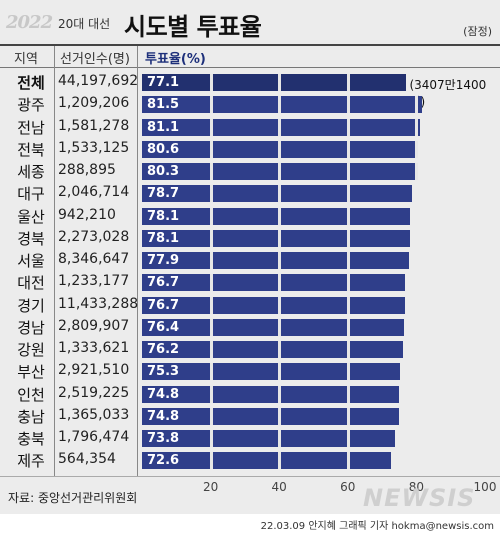 The width and height of the screenshot is (500, 534). What do you see at coordinates (31, 350) in the screenshot?
I see `region-label: 강원` at bounding box center [31, 350].